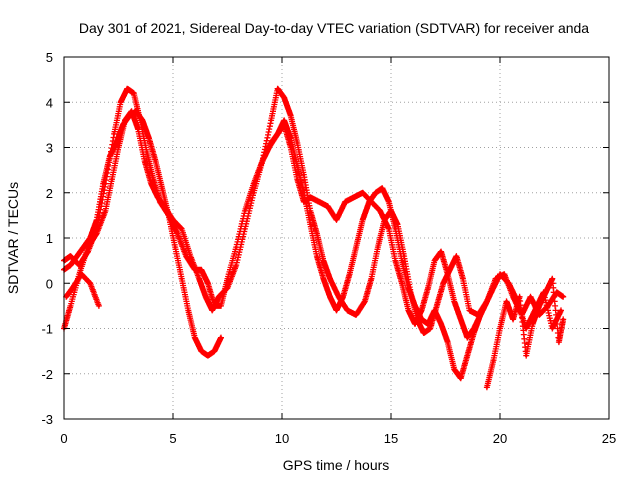 The image size is (640, 480). What do you see at coordinates (525, 333) in the screenshot?
I see `series-markers` at bounding box center [525, 333].